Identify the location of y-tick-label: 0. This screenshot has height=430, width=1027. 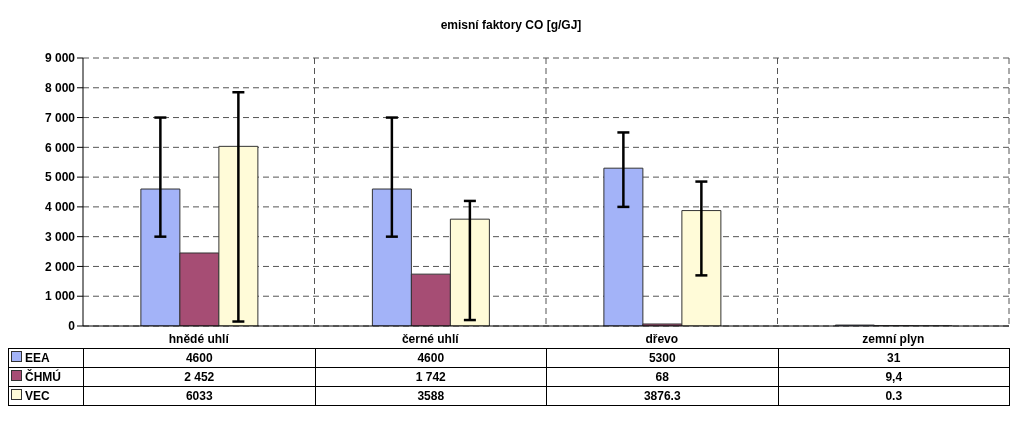
(72, 326).